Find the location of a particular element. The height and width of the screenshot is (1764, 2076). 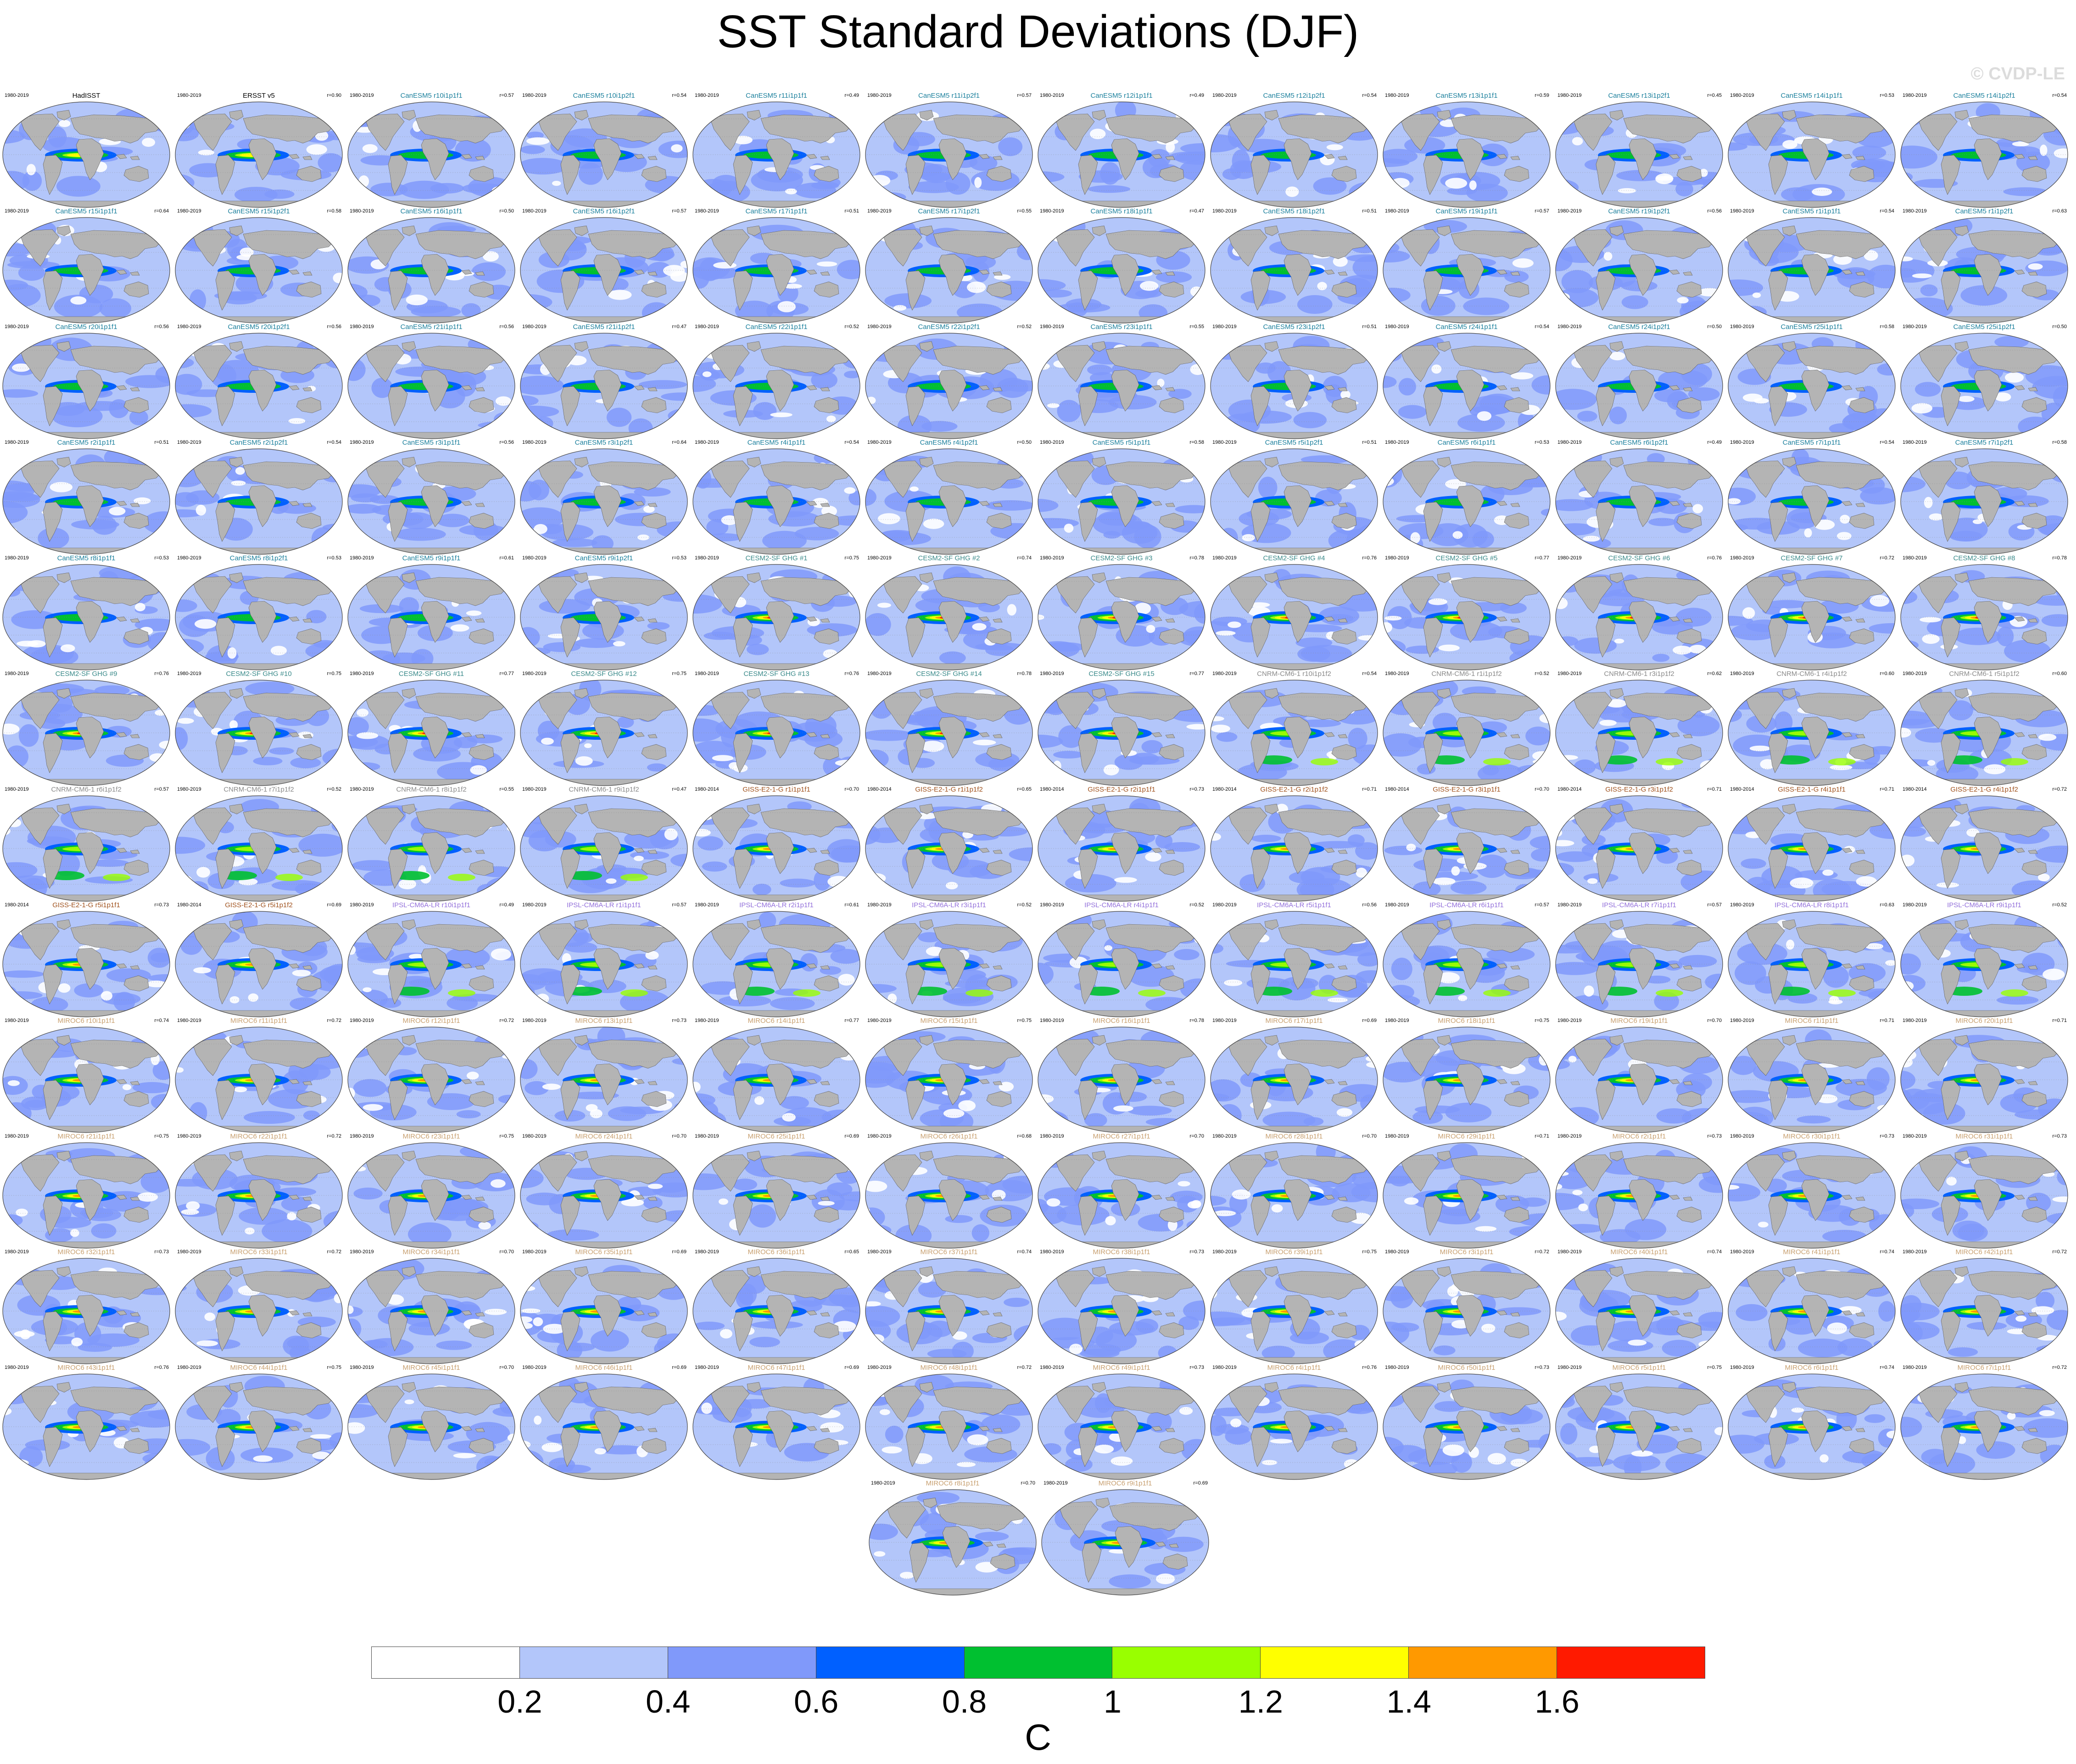

panel-title: CESM2-SF GHG #6 is located at coordinates (1639, 558).